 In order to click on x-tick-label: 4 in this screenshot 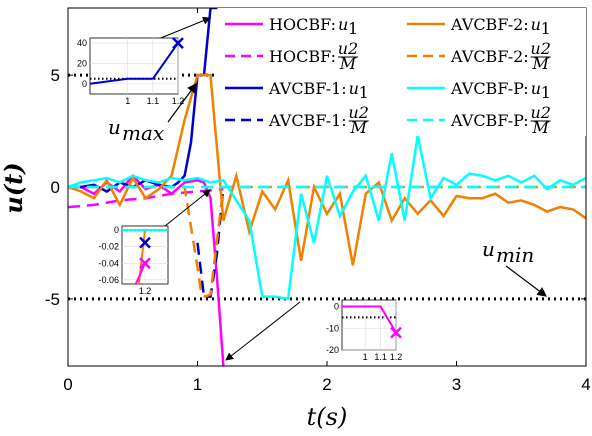, I will do `click(585, 384)`.